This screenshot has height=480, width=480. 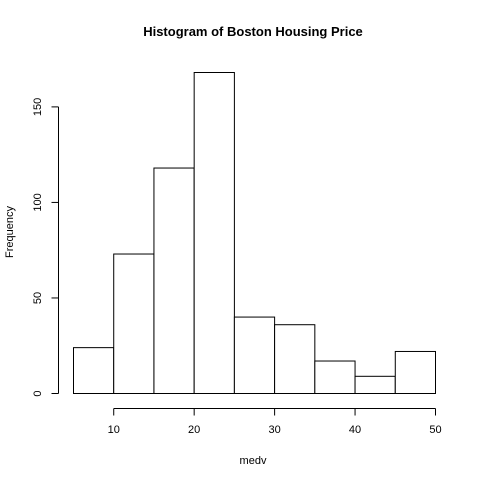 I want to click on x-tick-label-20: 20, so click(x=194, y=430).